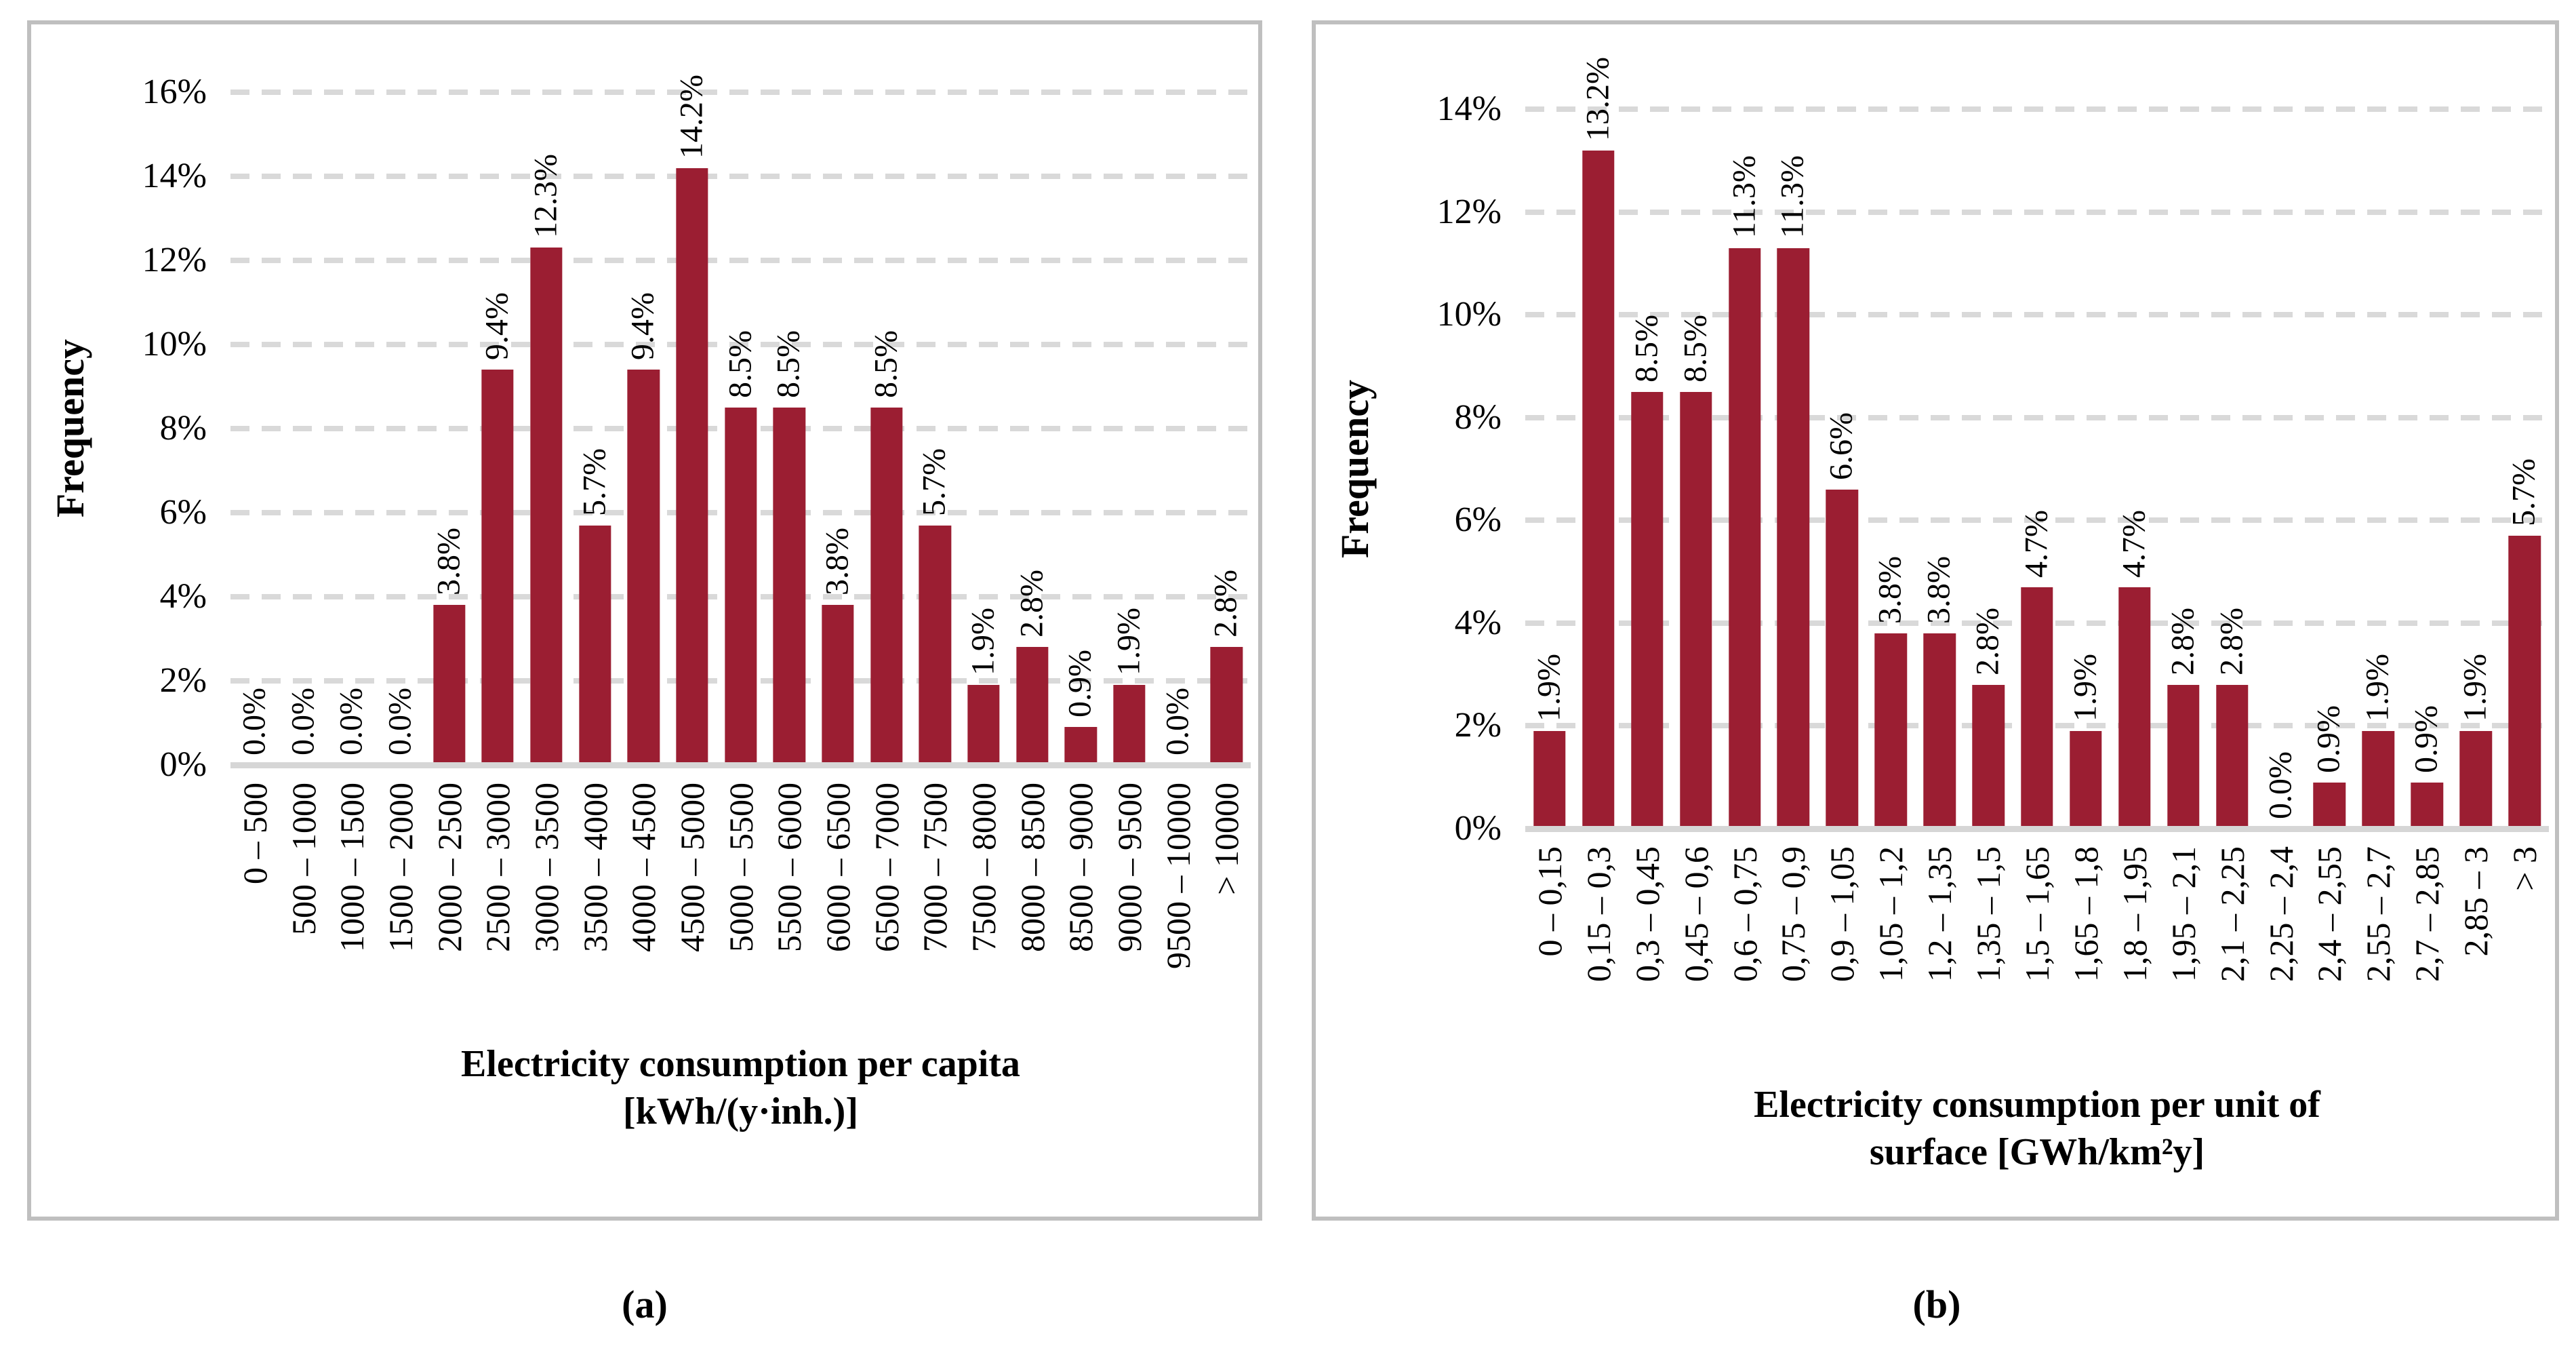 The image size is (2576, 1361). Describe the element at coordinates (1744, 914) in the screenshot. I see `x-tick-label: 0,6 – 0,75` at that location.